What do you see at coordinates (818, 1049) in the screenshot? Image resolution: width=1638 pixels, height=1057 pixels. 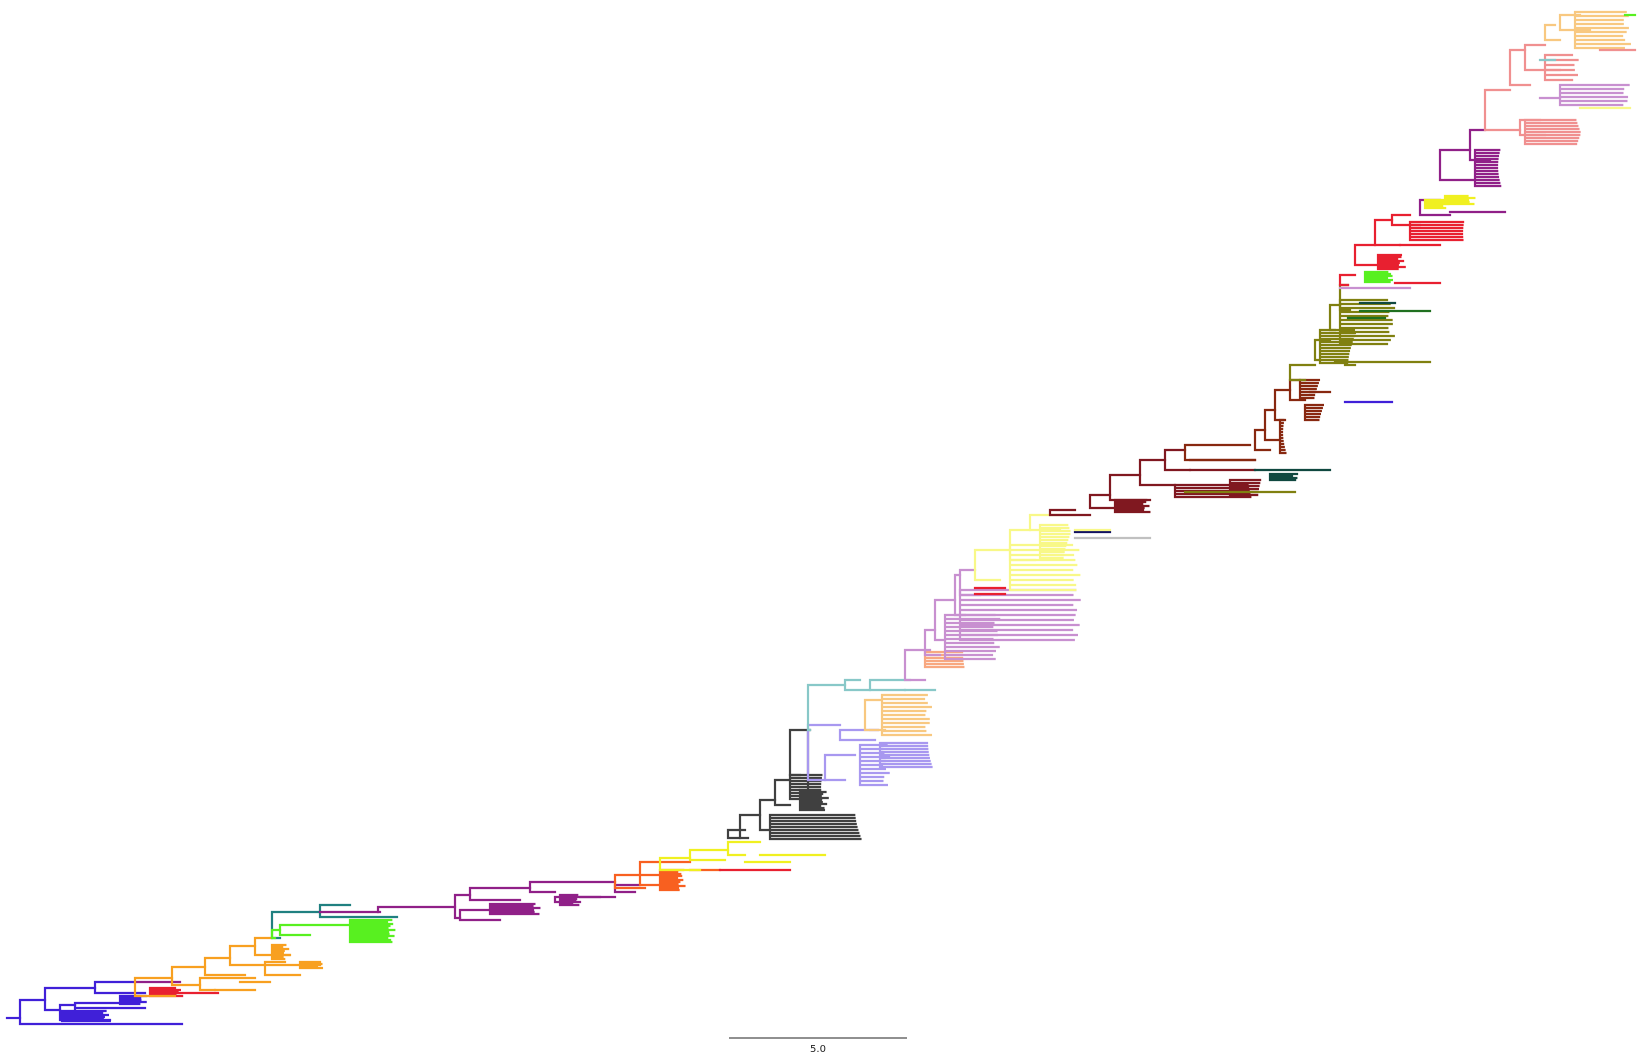 I see `scale-bar-label: 5.0` at bounding box center [818, 1049].